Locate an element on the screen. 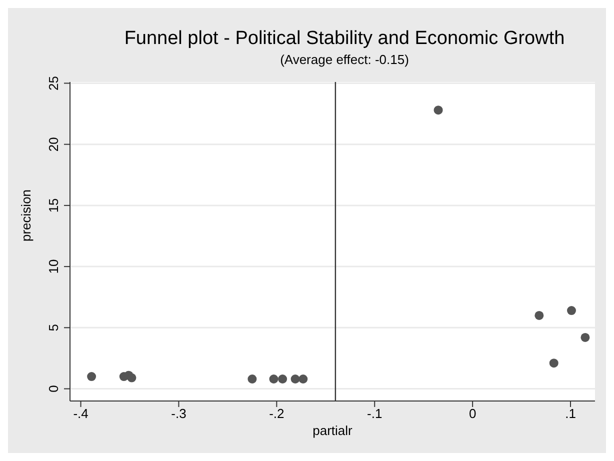  x-tick-label: -.1 is located at coordinates (374, 414).